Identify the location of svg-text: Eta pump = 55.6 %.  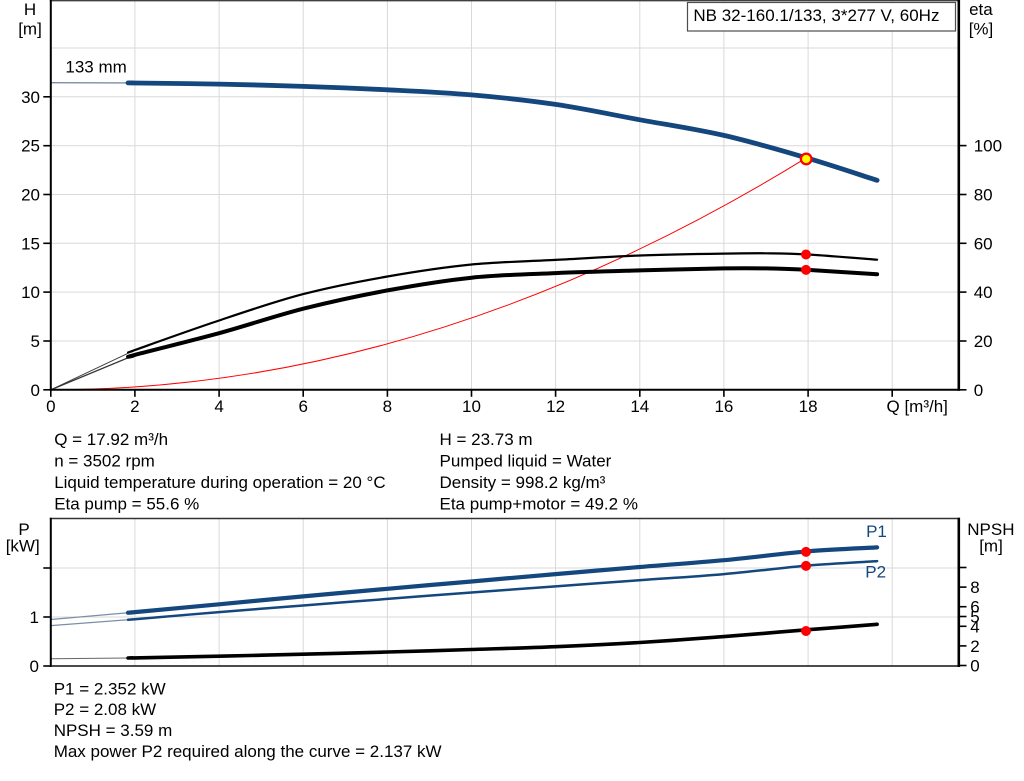
(126, 503).